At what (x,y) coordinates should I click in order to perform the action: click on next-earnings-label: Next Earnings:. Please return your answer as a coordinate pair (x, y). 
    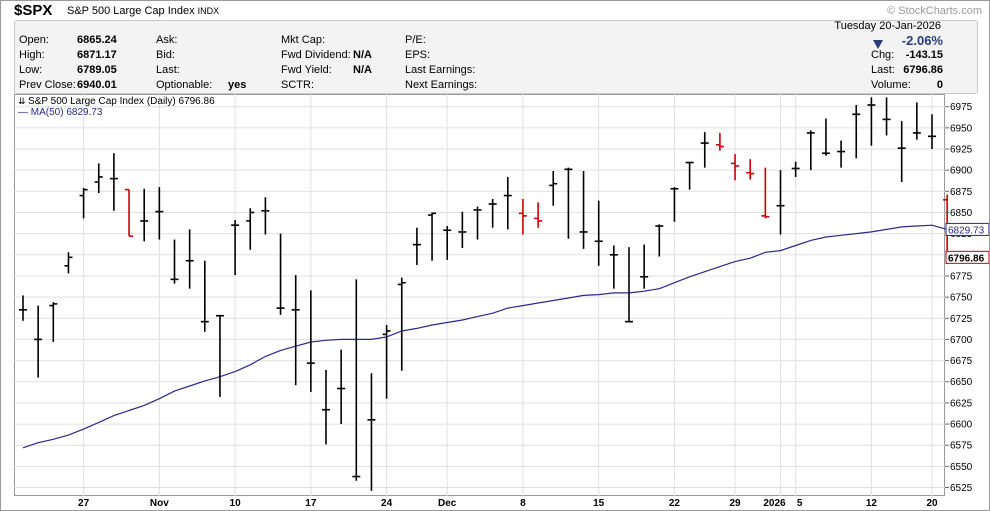
    Looking at the image, I should click on (441, 85).